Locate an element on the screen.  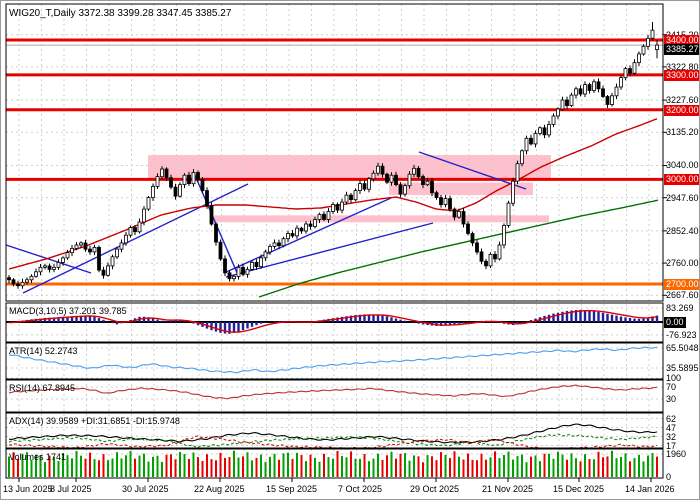
price-axis-label: 2852.40 is located at coordinates (682, 230).